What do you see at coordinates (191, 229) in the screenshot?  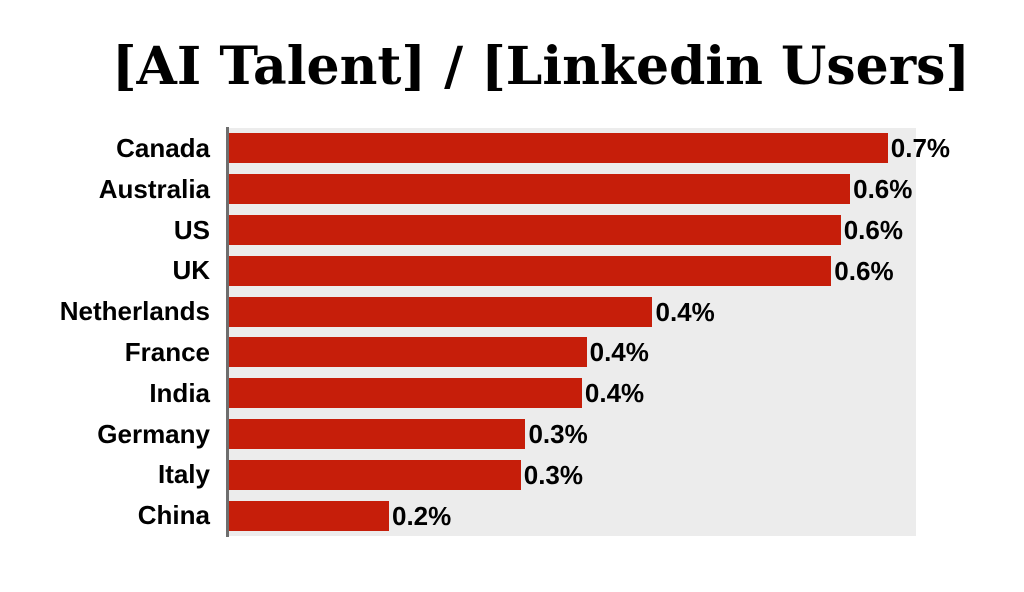 I see `category-label: US` at bounding box center [191, 229].